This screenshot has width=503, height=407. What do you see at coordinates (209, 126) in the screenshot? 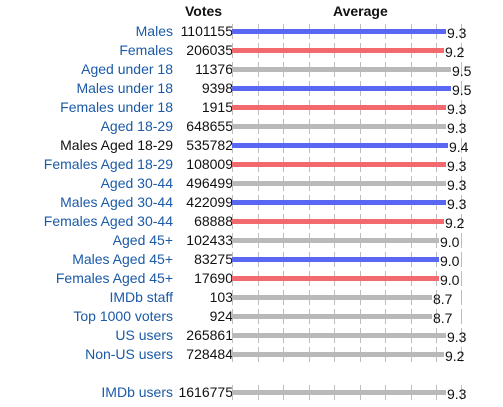
I see `vote-count: 648655` at bounding box center [209, 126].